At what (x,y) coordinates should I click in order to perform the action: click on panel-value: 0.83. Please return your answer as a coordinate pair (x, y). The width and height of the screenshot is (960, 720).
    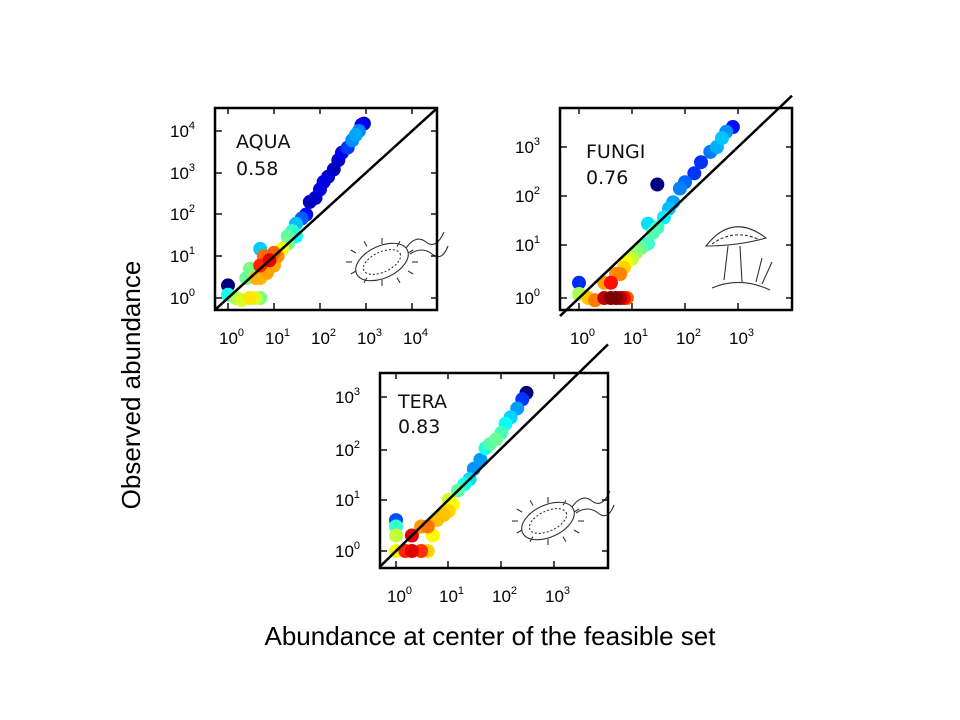
    Looking at the image, I should click on (419, 427).